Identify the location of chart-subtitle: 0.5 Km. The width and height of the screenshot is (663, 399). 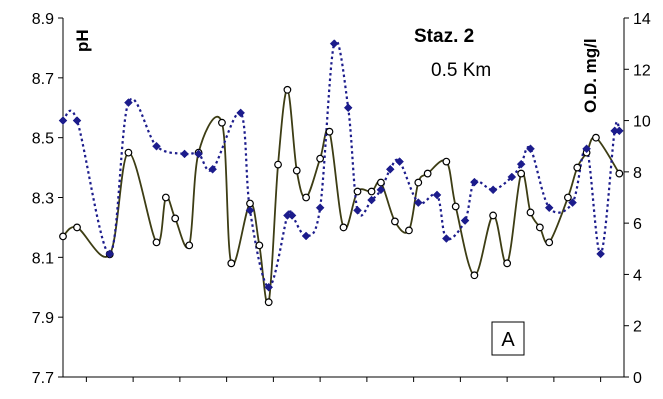
(461, 70).